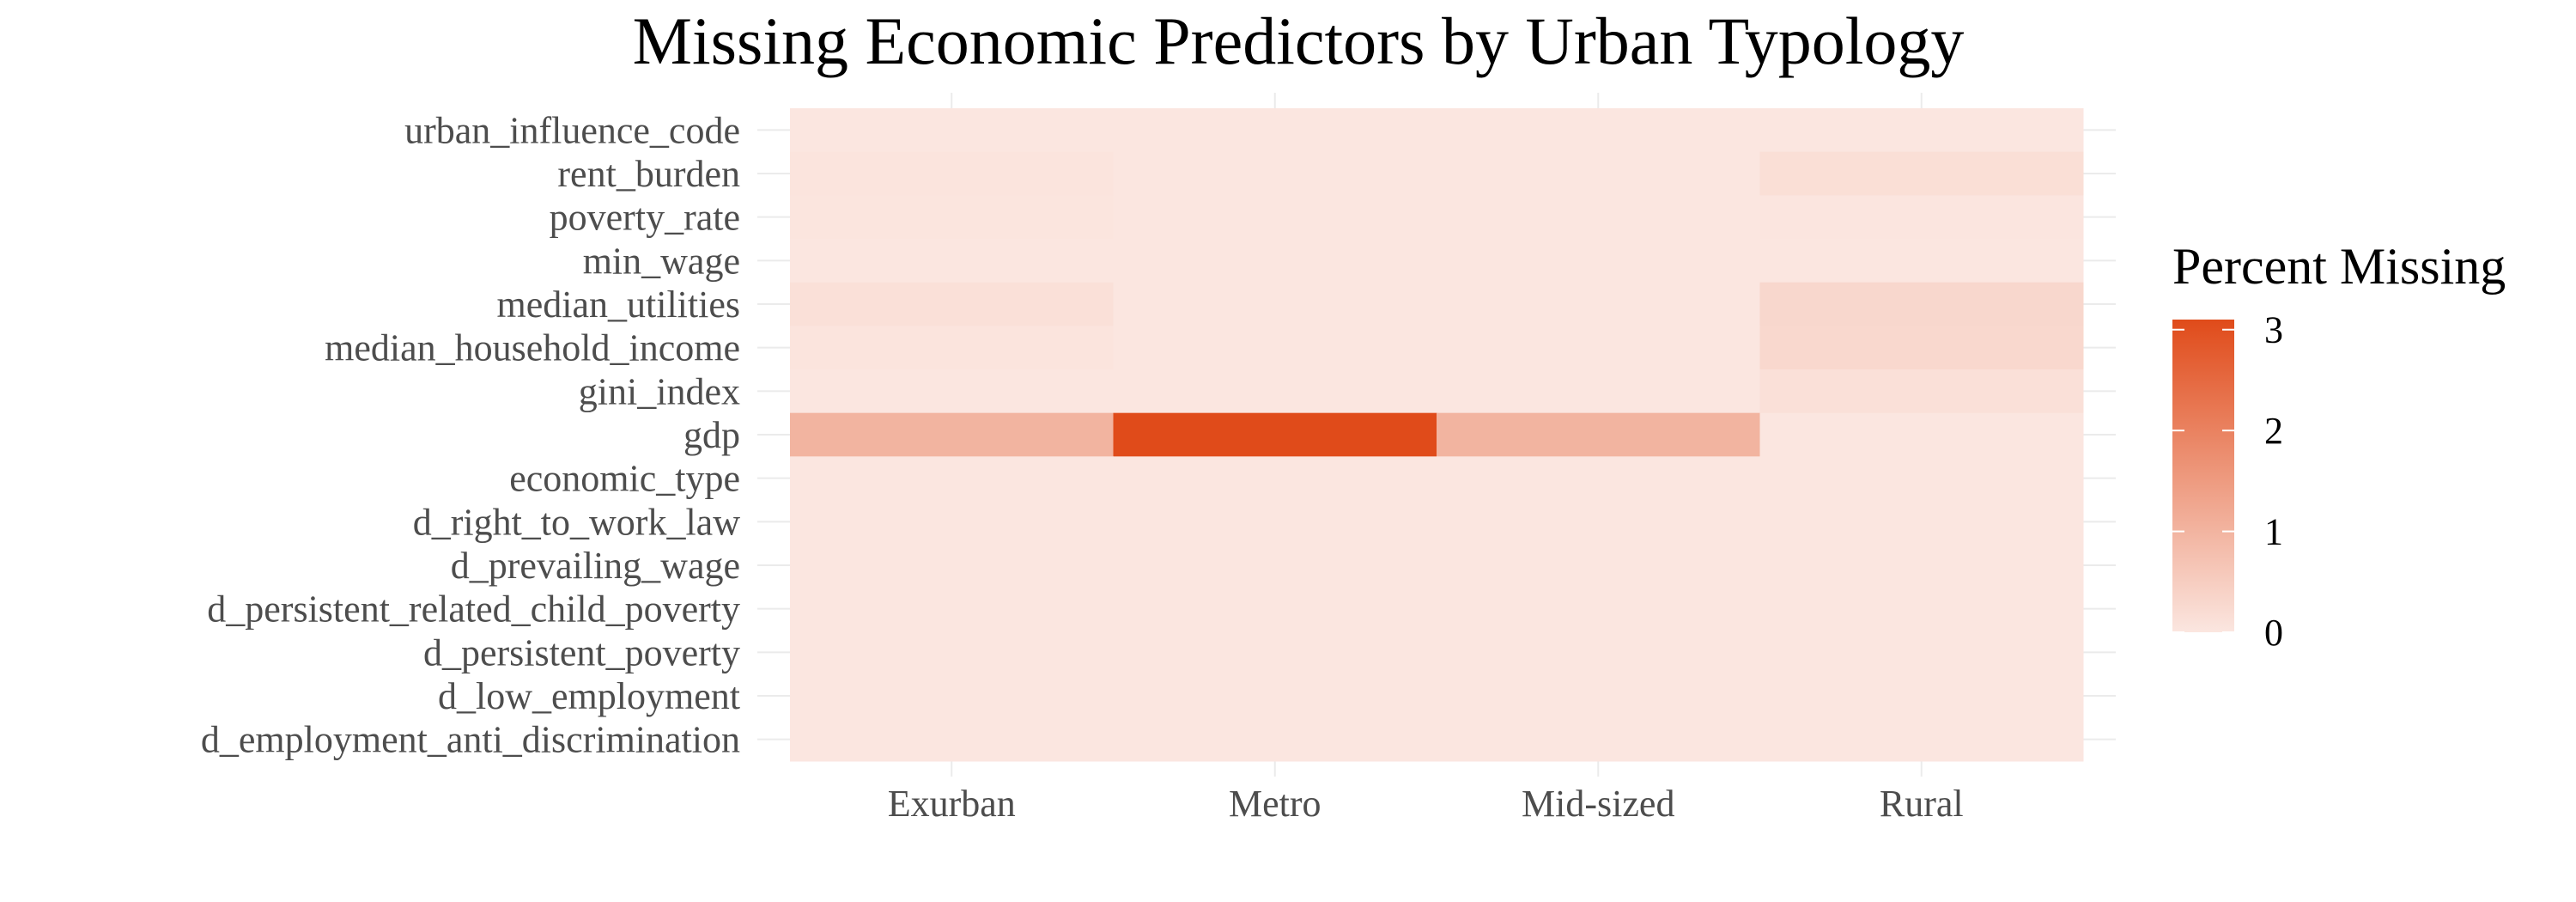 This screenshot has height=902, width=2576. What do you see at coordinates (1922, 434) in the screenshot?
I see `heatmap-cell-gdp-Rural` at bounding box center [1922, 434].